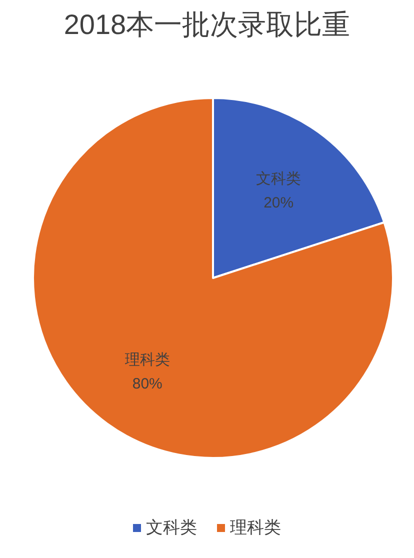 The image size is (414, 558). What do you see at coordinates (147, 383) in the screenshot?
I see `data-label: 80%` at bounding box center [147, 383].